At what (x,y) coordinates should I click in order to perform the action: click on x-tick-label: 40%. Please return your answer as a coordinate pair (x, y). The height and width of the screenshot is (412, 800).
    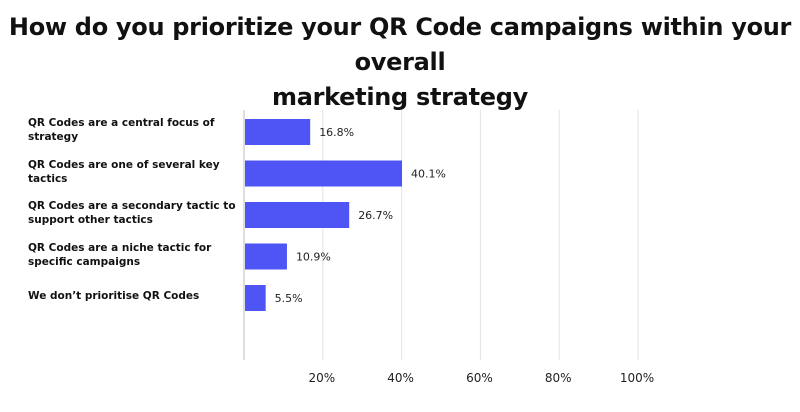
    Looking at the image, I should click on (400, 378).